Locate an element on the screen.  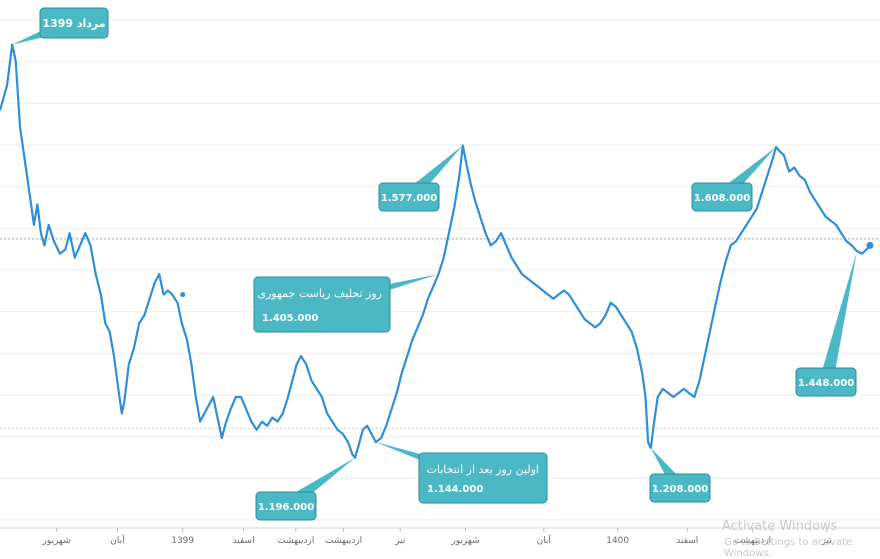
callout-pointer is located at coordinates (838, 317).